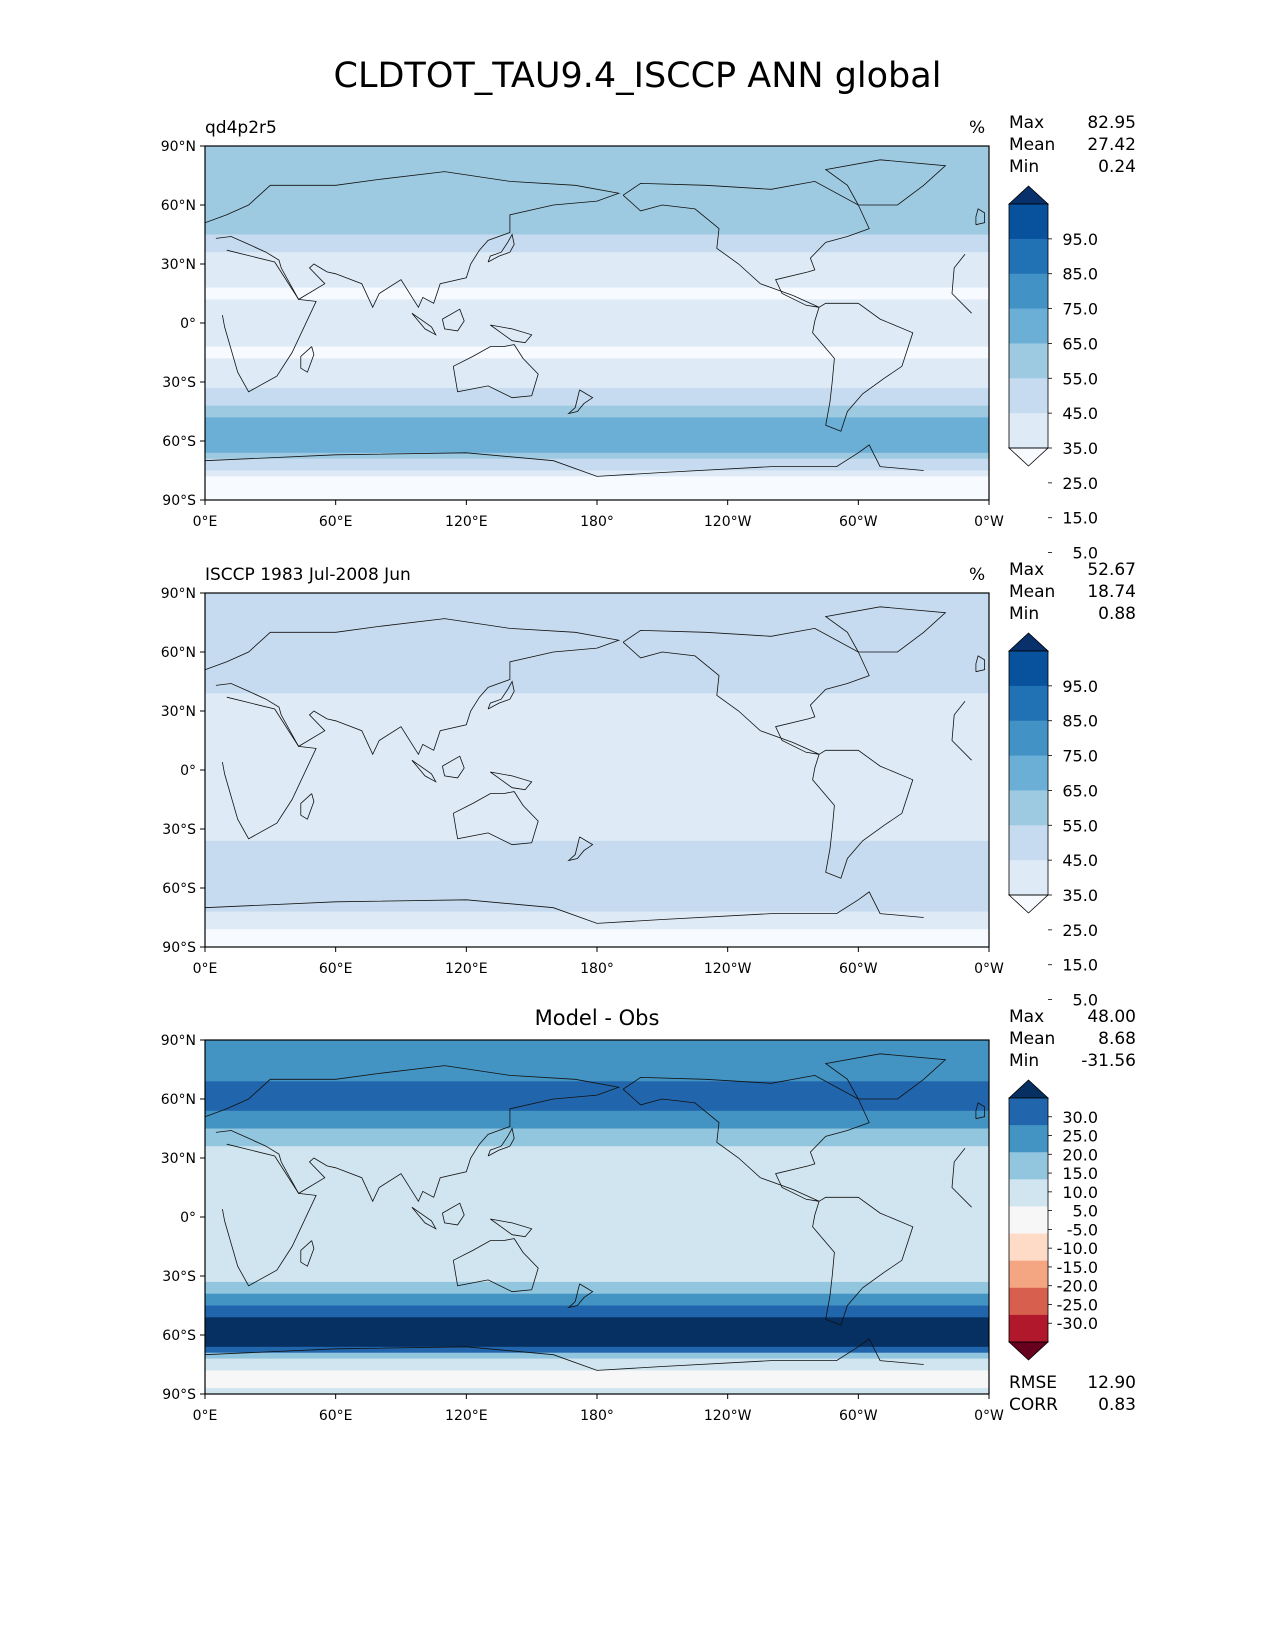  What do you see at coordinates (989, 1416) in the screenshot?
I see `lon-tick-label: 0°W` at bounding box center [989, 1416].